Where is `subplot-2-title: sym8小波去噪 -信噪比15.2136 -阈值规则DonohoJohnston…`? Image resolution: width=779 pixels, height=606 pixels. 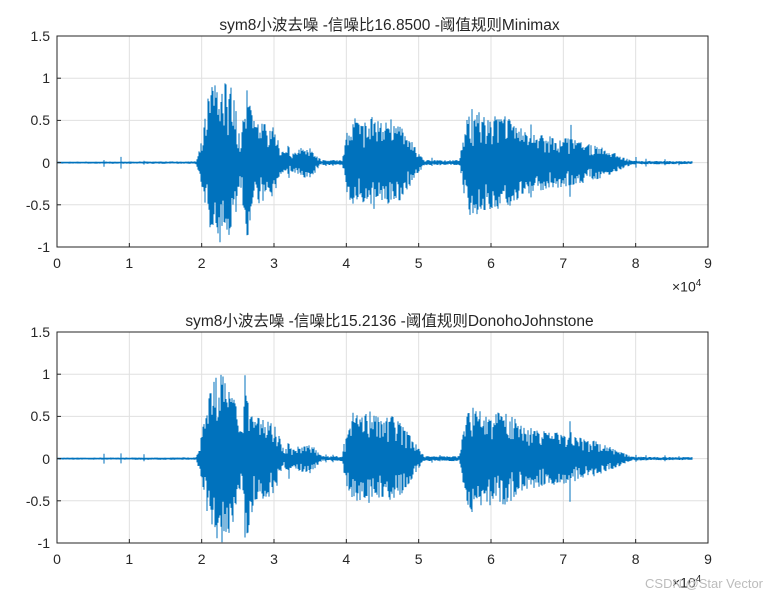 subplot-2-title: sym8小波去噪 -信噪比15.2136 -阈值规则DonohoJohnston… is located at coordinates (389, 321).